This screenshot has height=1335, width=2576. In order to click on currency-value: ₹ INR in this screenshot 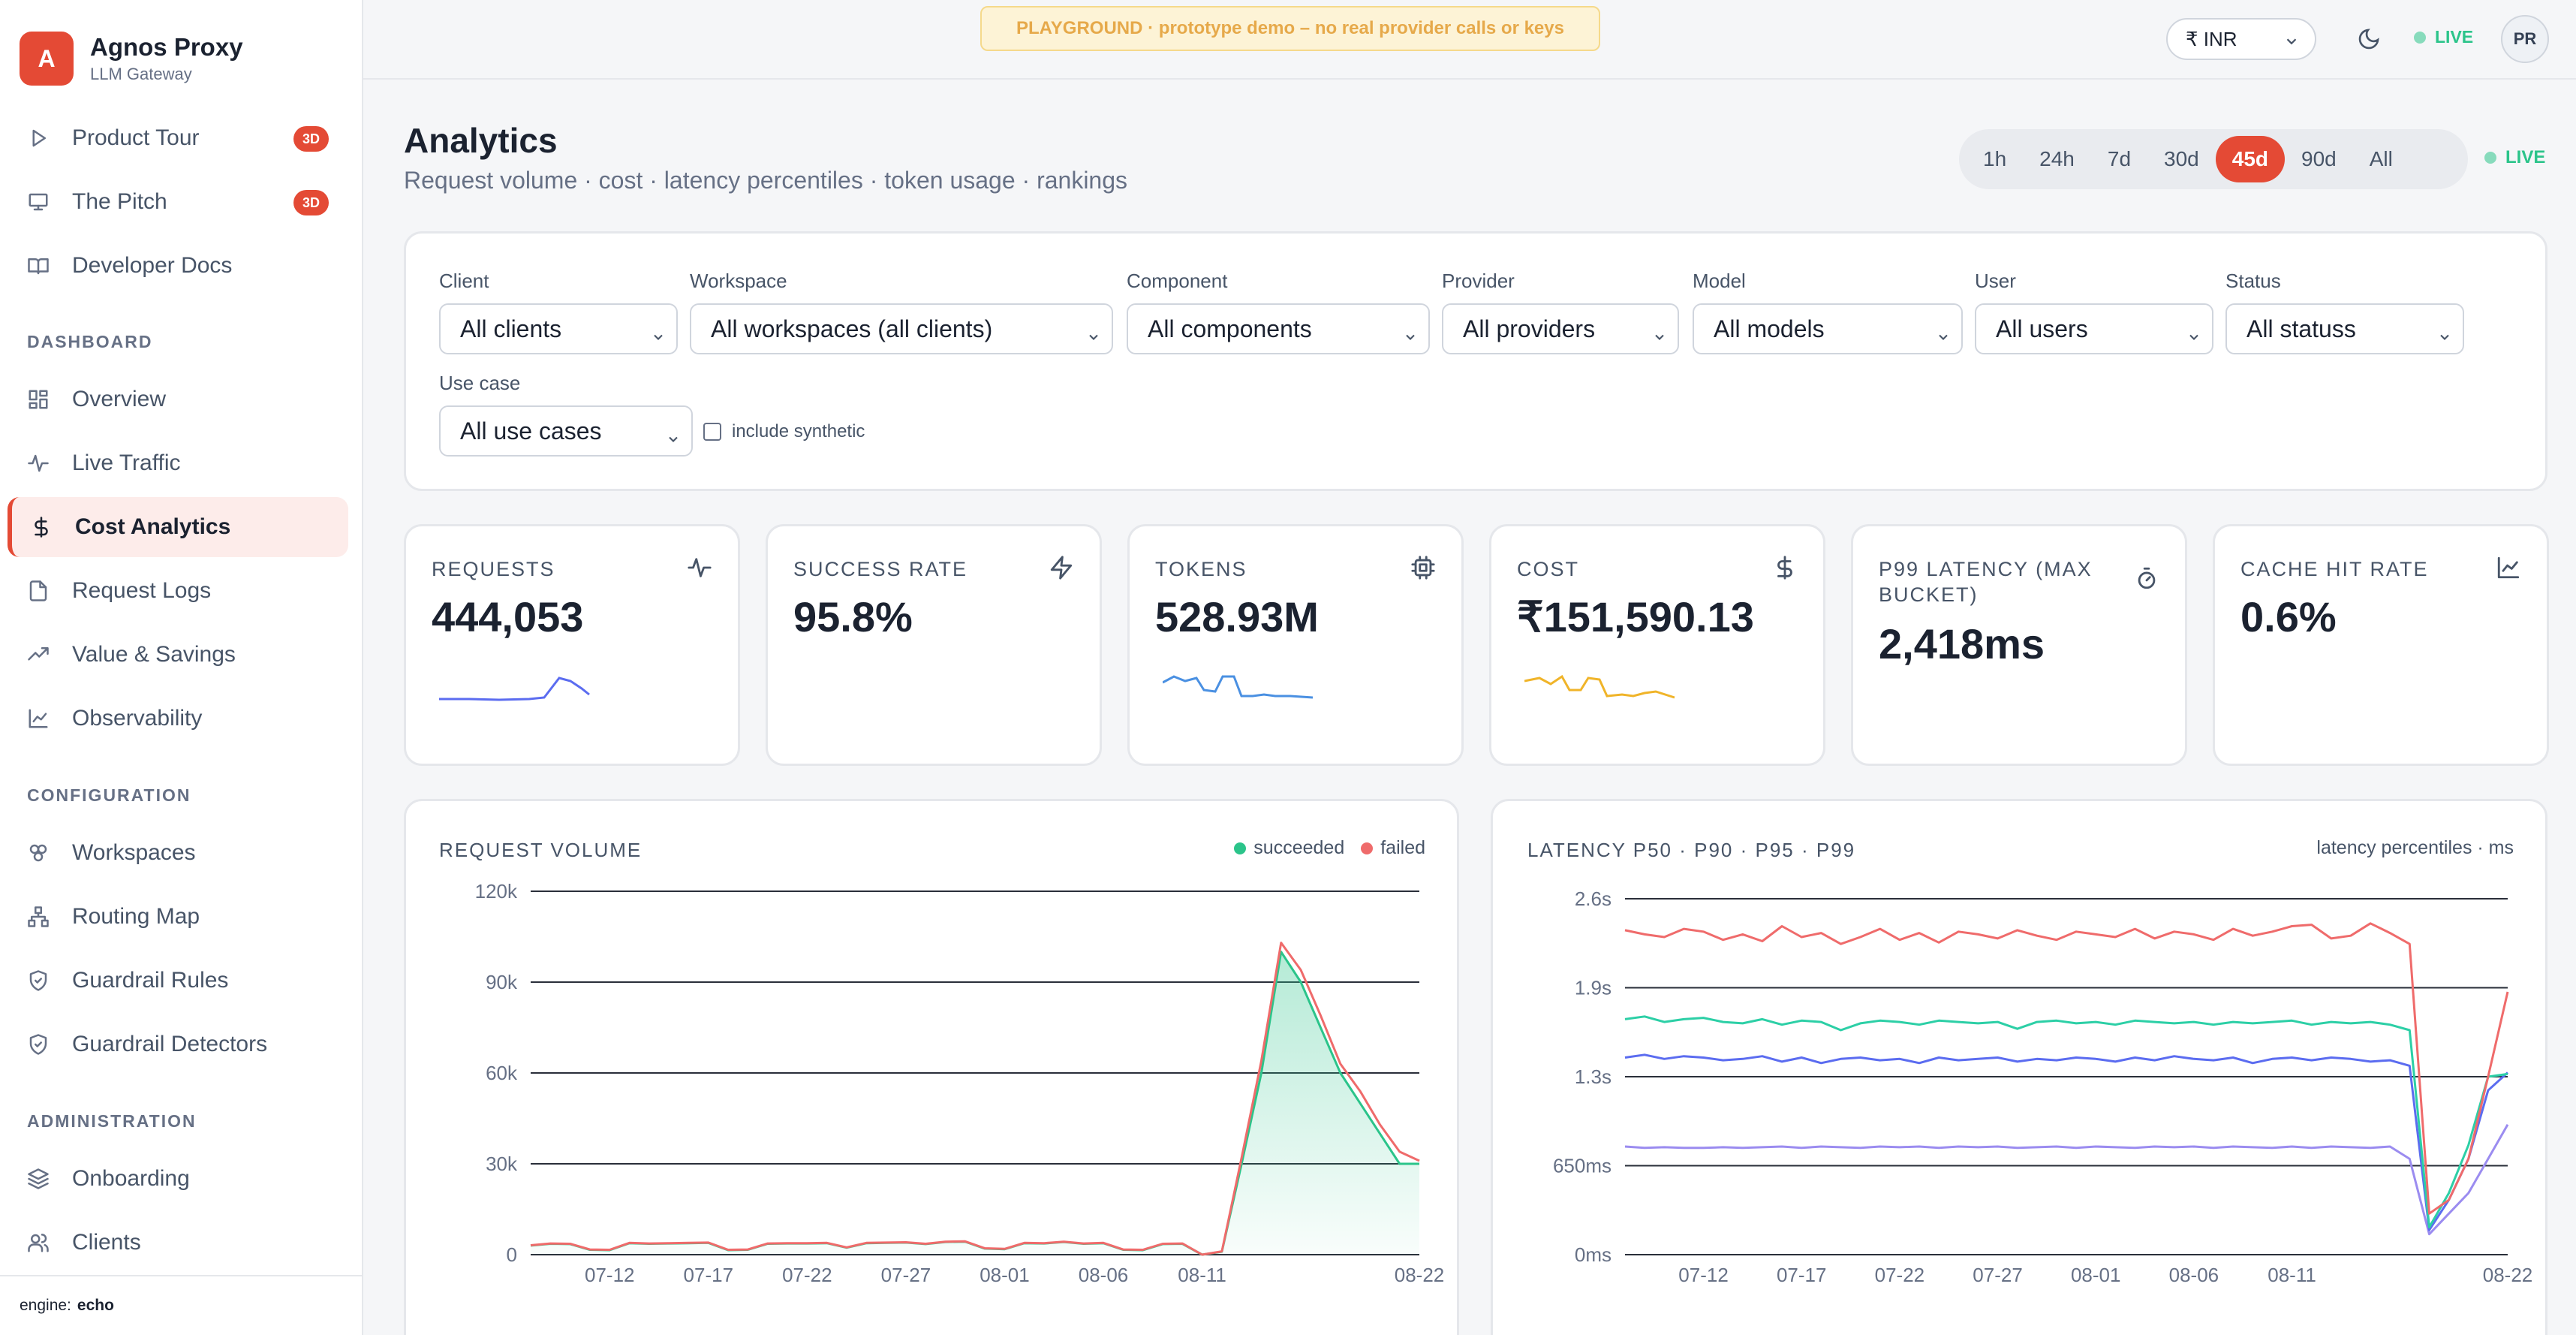, I will do `click(2211, 38)`.